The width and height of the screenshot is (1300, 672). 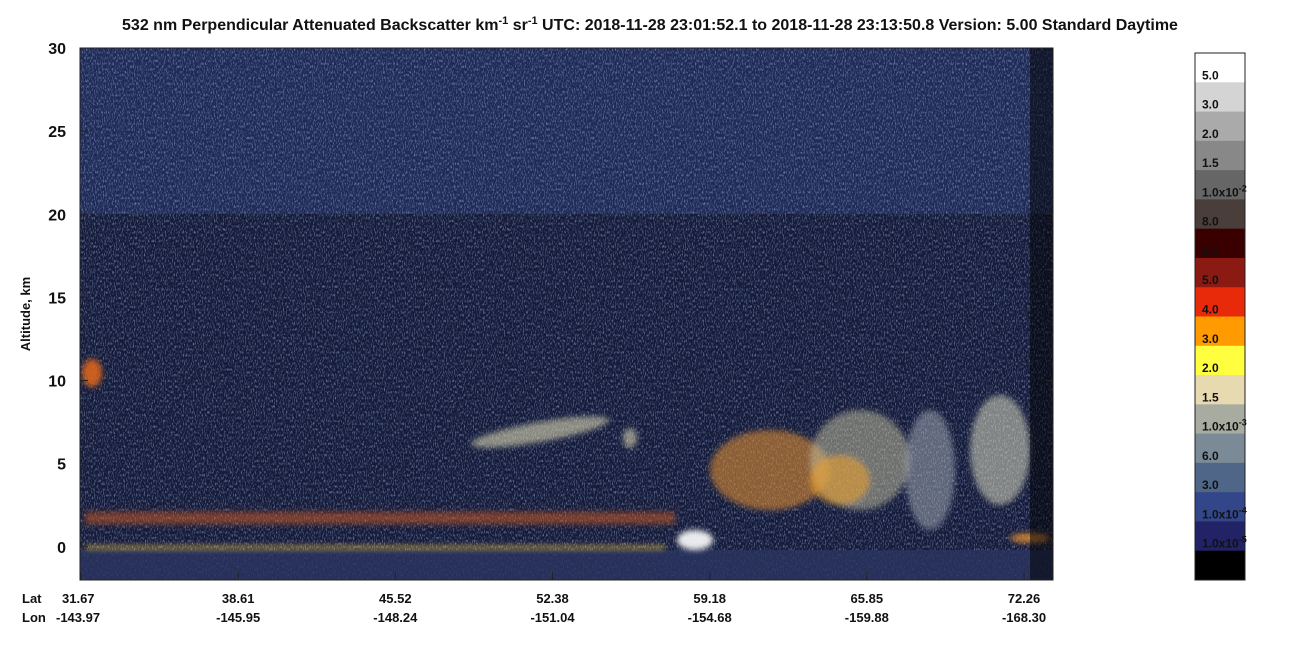 I want to click on colorbar-label: 8.0, so click(x=1210, y=222).